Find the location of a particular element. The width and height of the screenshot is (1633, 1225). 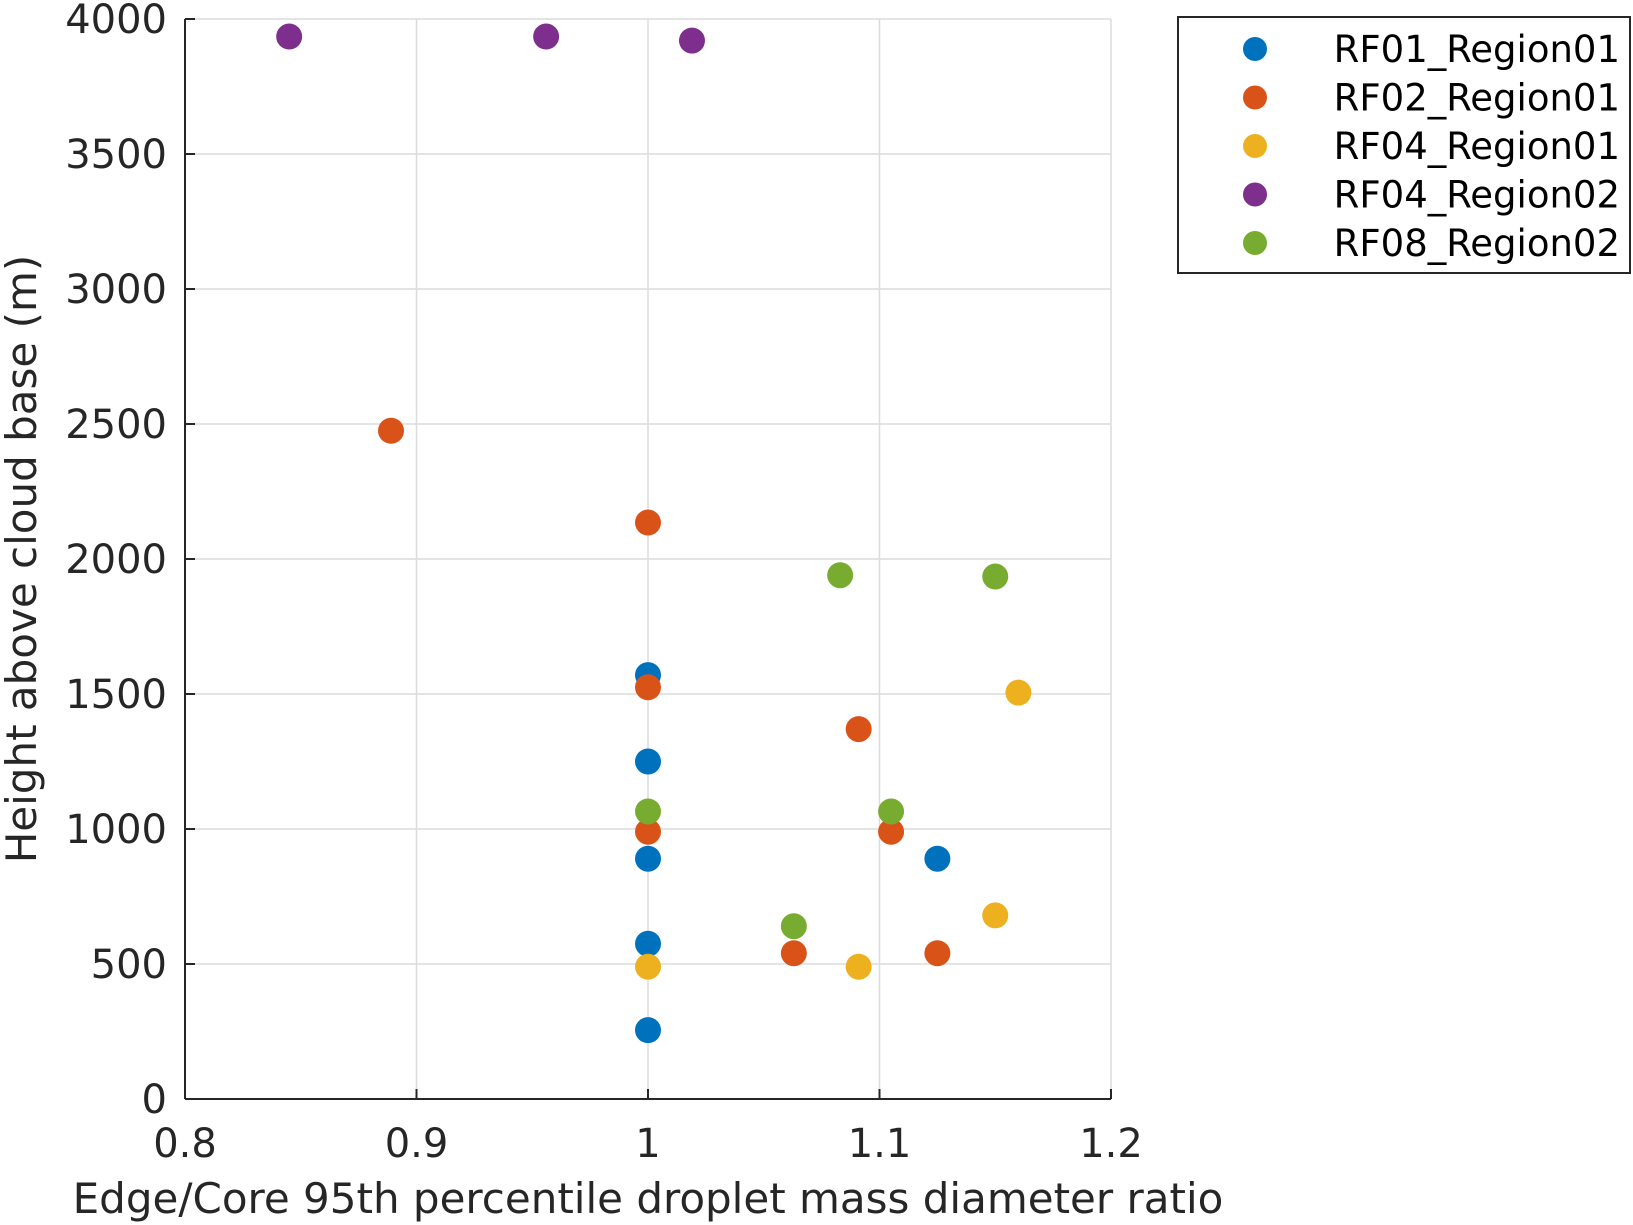

legend-label: RF02_Region01 is located at coordinates (1477, 98).